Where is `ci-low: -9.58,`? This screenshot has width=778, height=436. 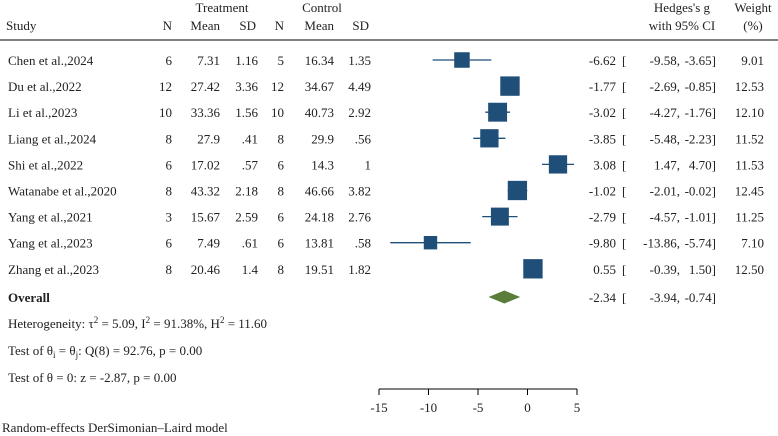 ci-low: -9.58, is located at coordinates (665, 60).